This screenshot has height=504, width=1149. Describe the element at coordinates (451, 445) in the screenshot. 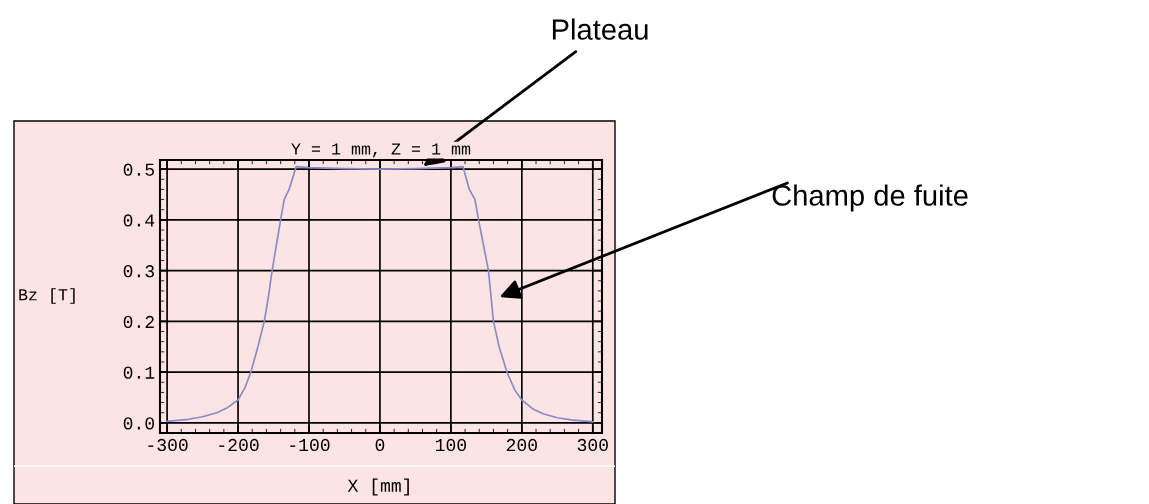

I see `x-tick-label: 100` at that location.